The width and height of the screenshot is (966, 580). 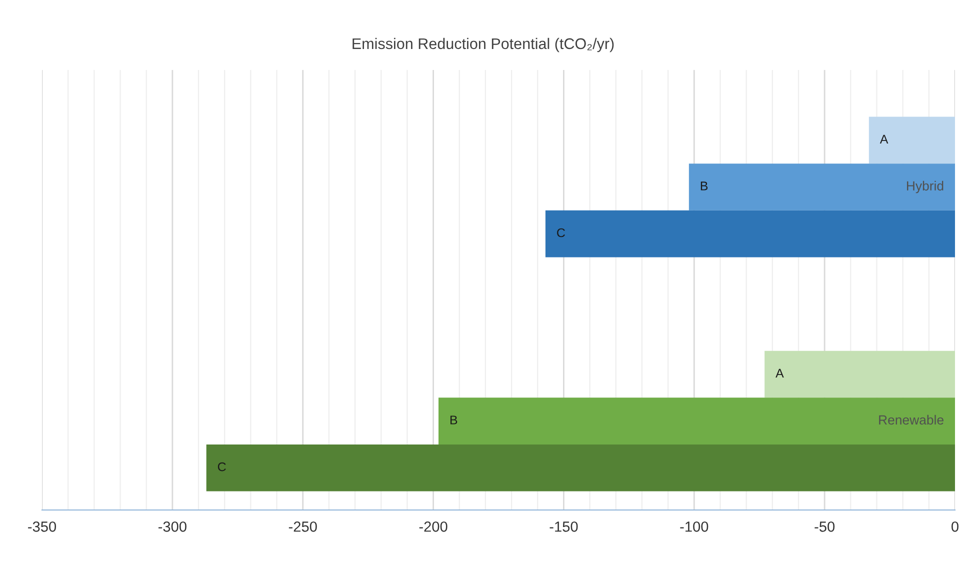 What do you see at coordinates (884, 139) in the screenshot?
I see `text: A` at bounding box center [884, 139].